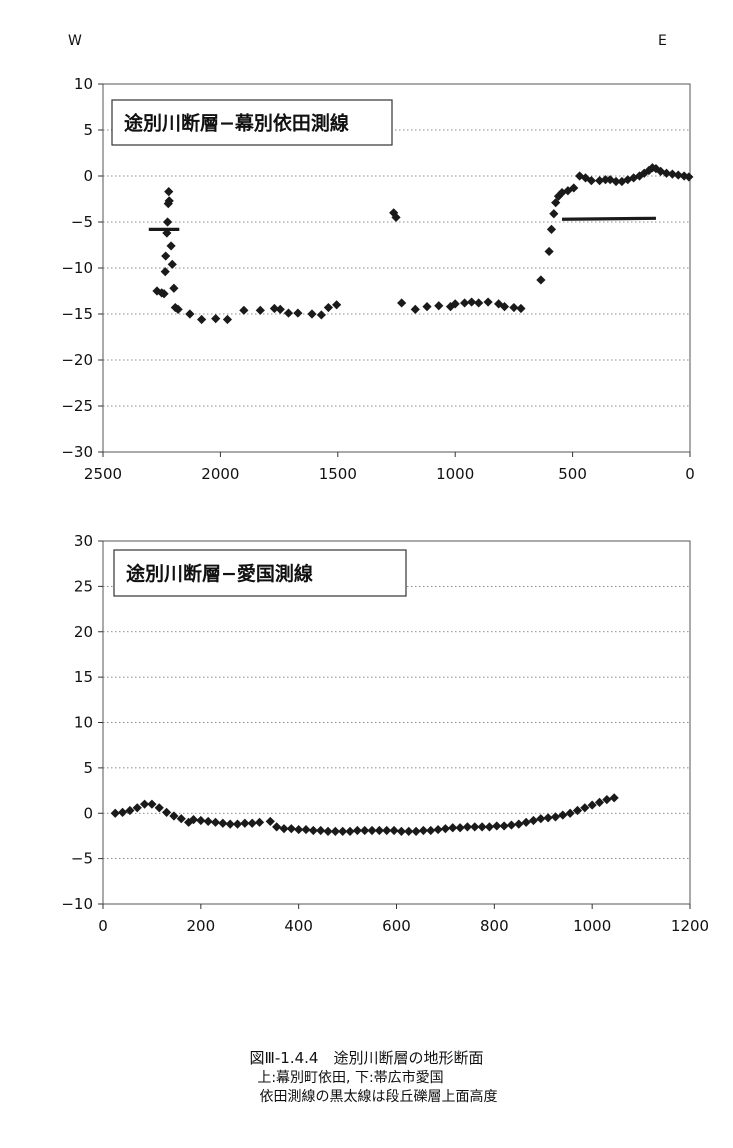 The image size is (733, 1148). What do you see at coordinates (378, 1097) in the screenshot?
I see `figure-caption-note: 依田測線の黒太線は段丘礫層上面高度` at bounding box center [378, 1097].